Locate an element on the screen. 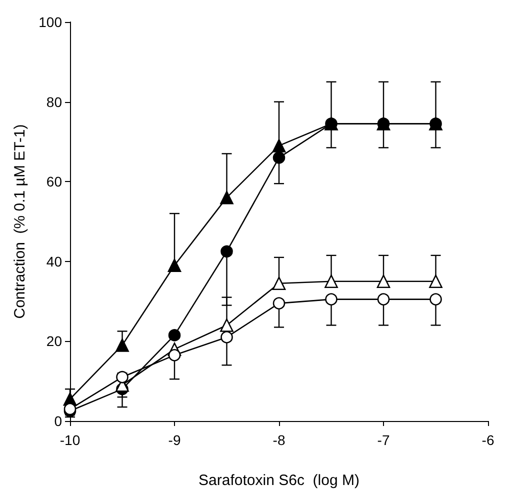  y-tick-label: 80 is located at coordinates (54, 102).